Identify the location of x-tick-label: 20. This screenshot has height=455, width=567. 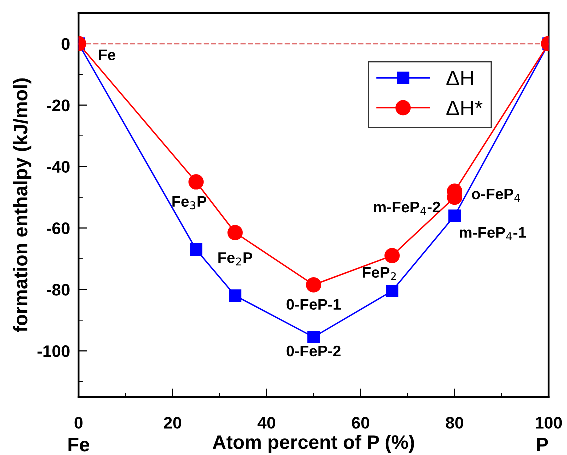
(173, 423).